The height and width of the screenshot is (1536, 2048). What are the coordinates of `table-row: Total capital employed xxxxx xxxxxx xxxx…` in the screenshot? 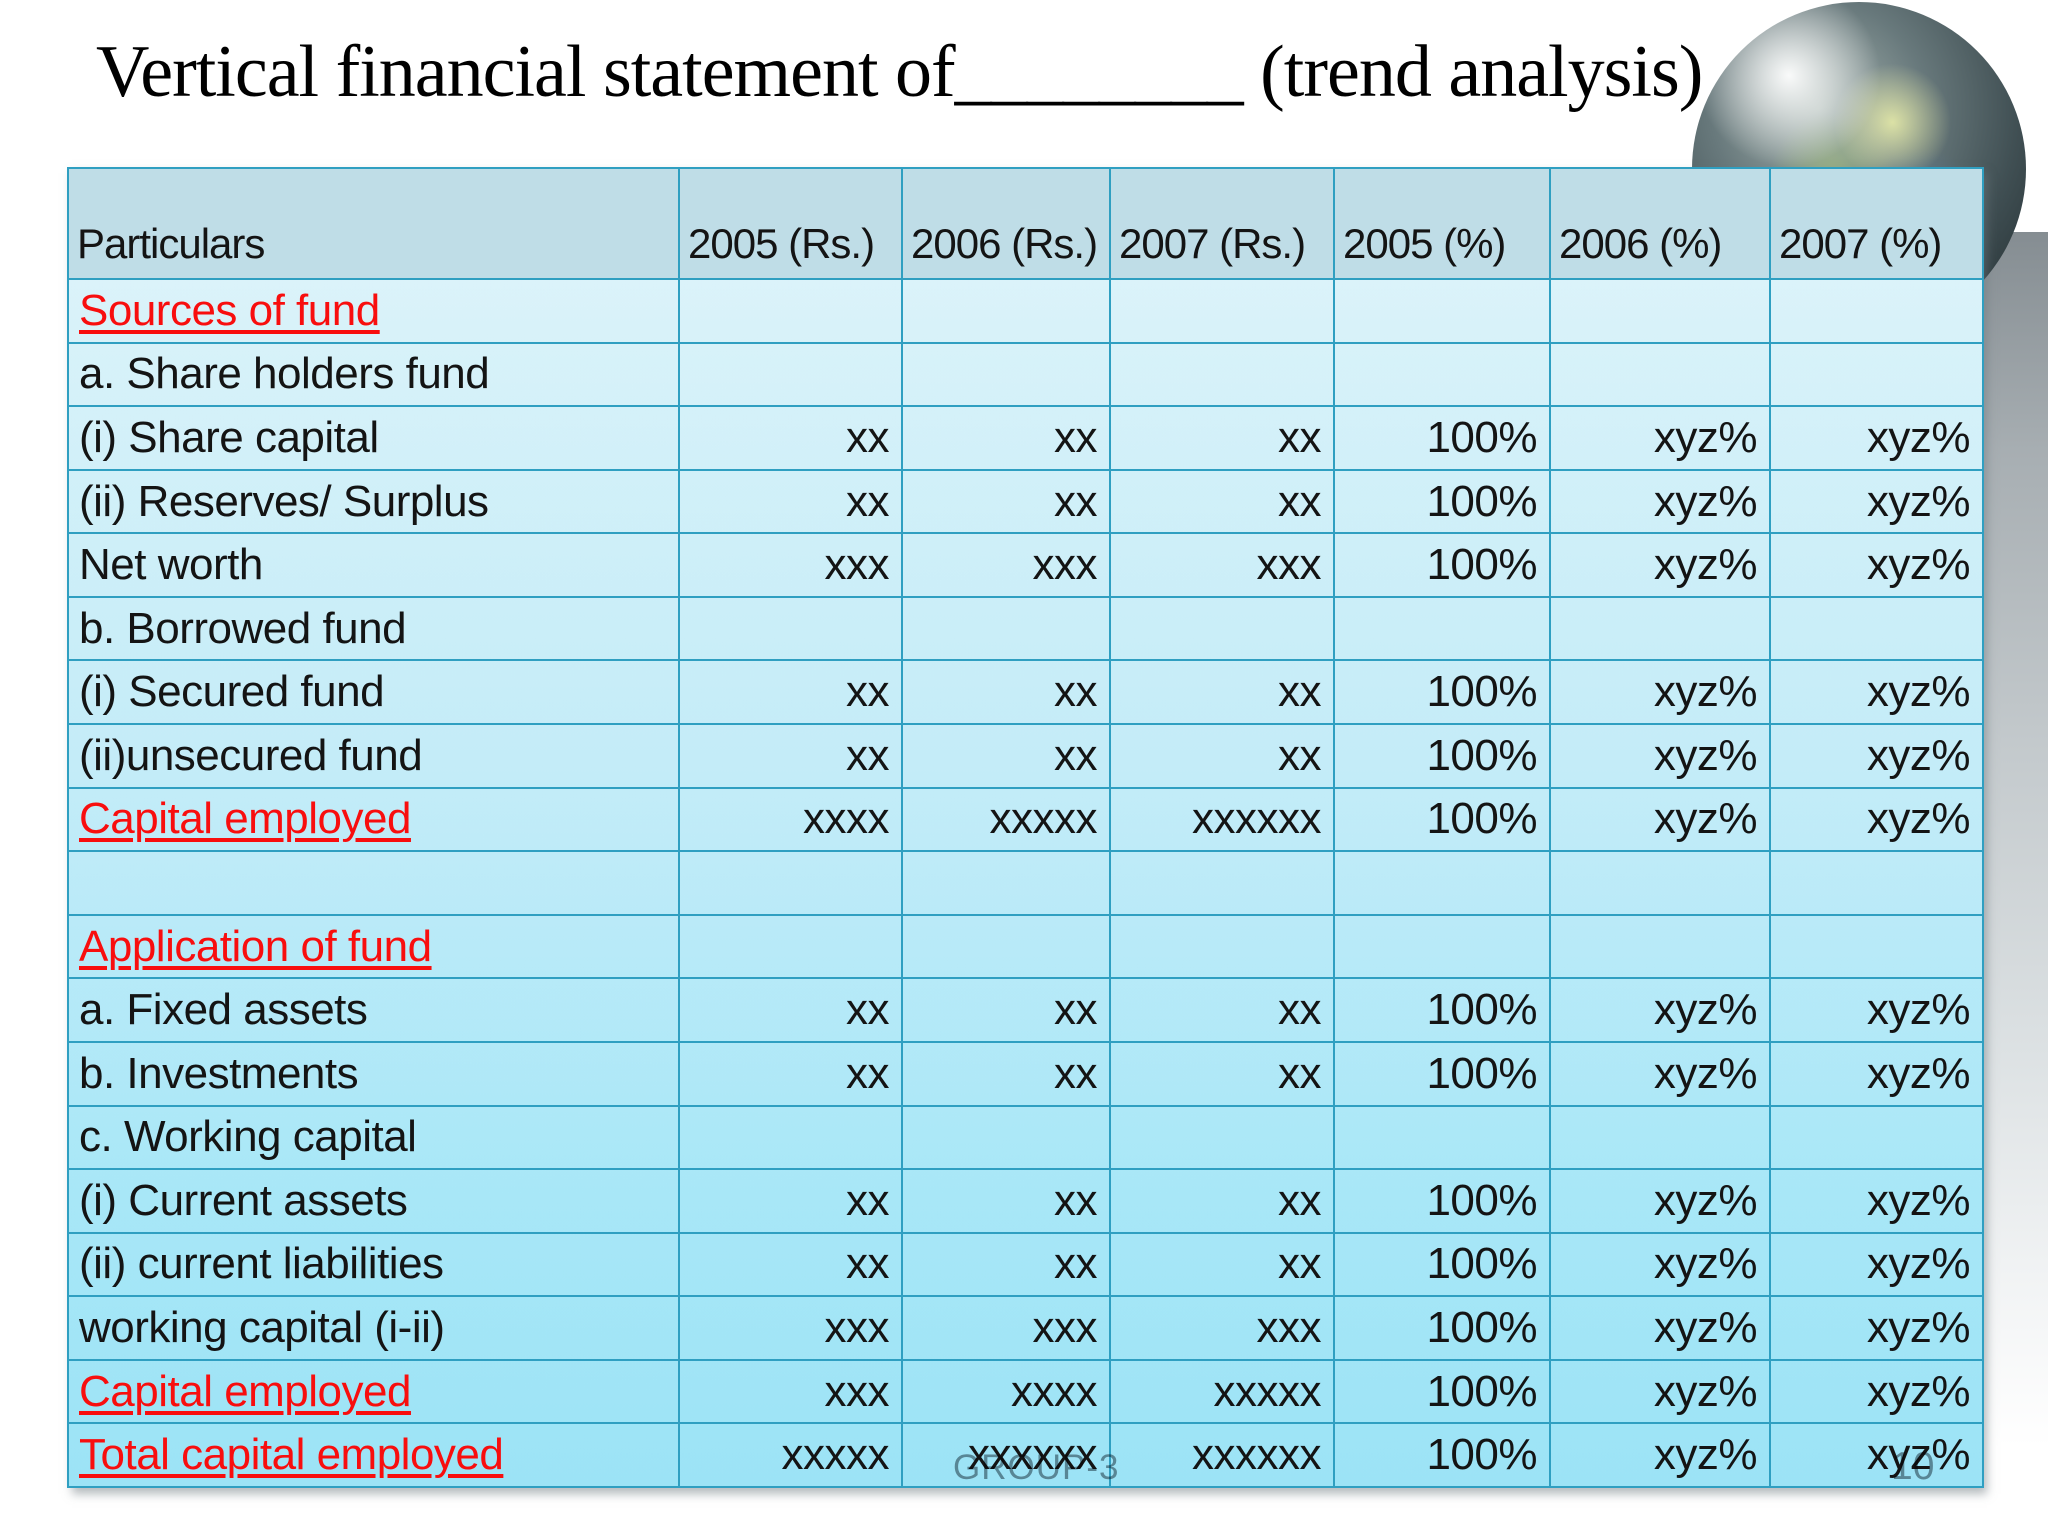 It's located at (1025, 1455).